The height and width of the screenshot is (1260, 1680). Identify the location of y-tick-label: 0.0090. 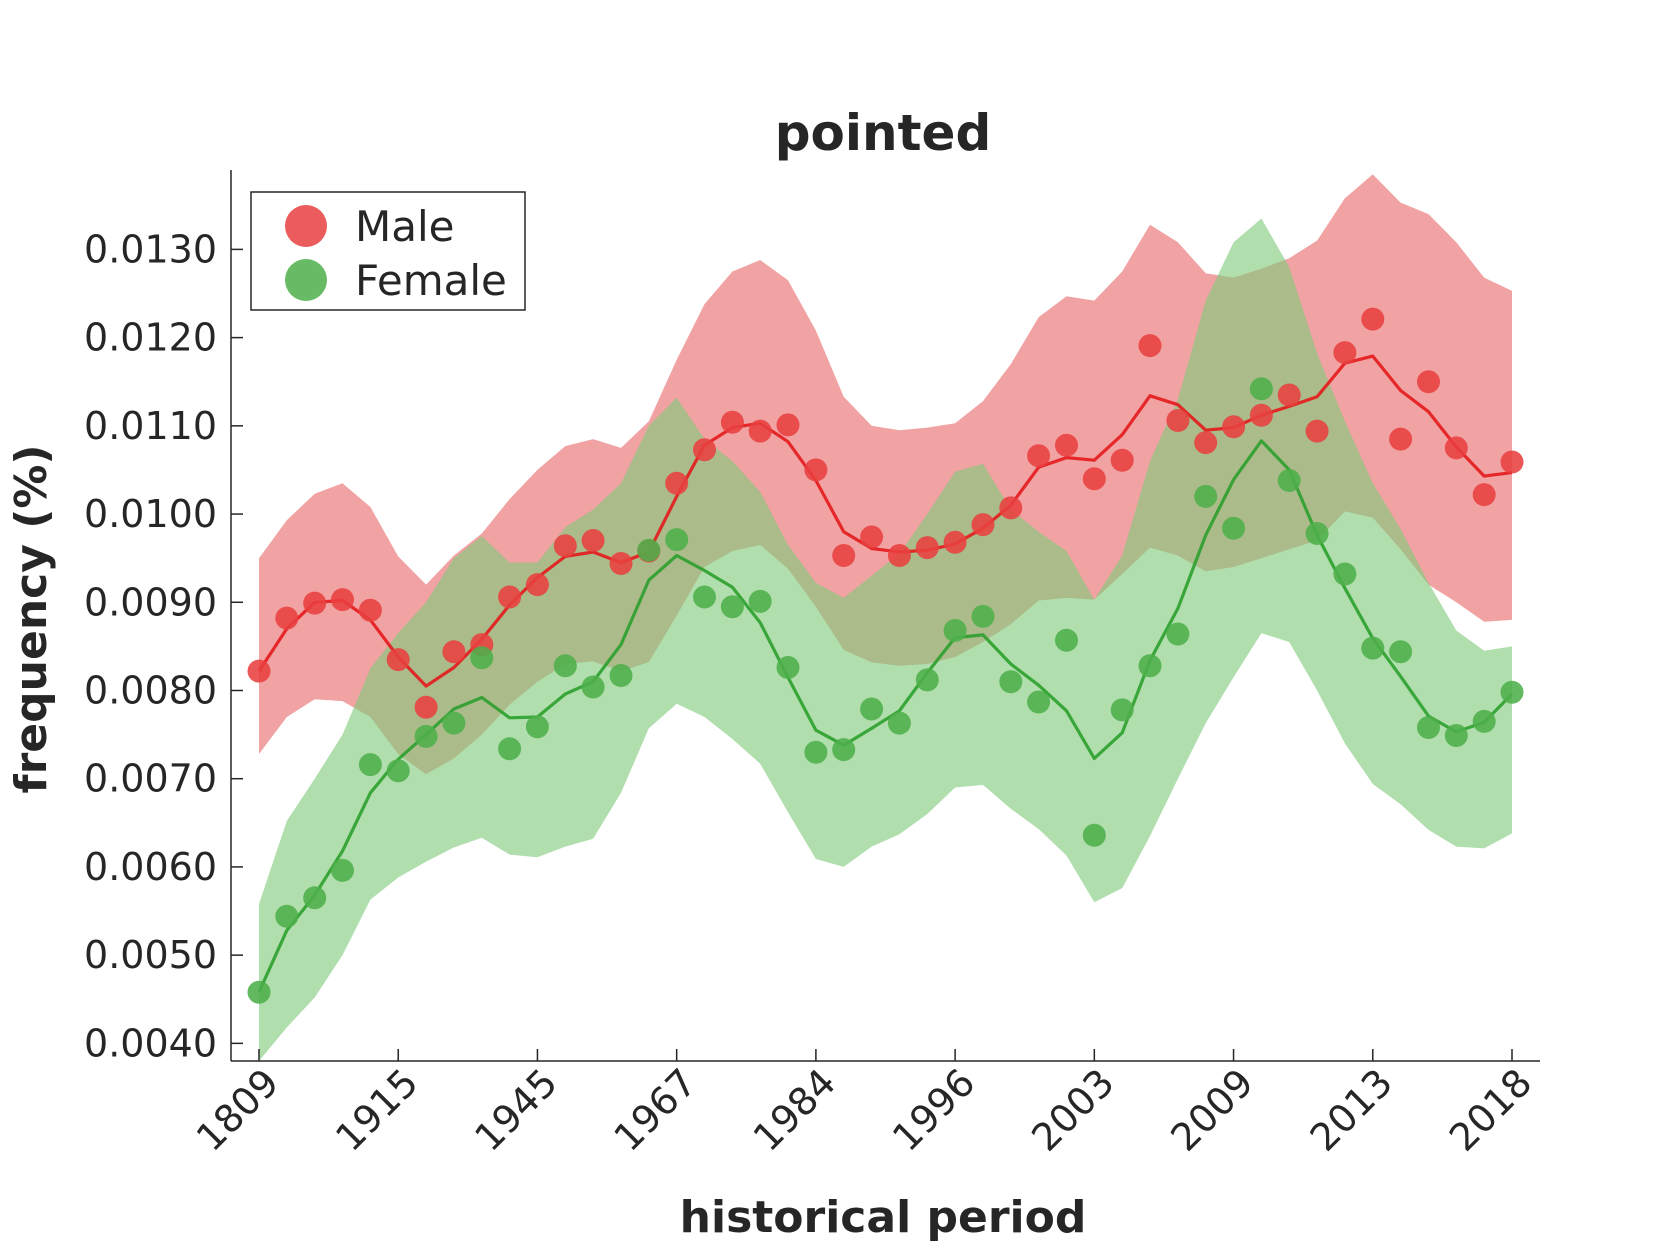
(150, 602).